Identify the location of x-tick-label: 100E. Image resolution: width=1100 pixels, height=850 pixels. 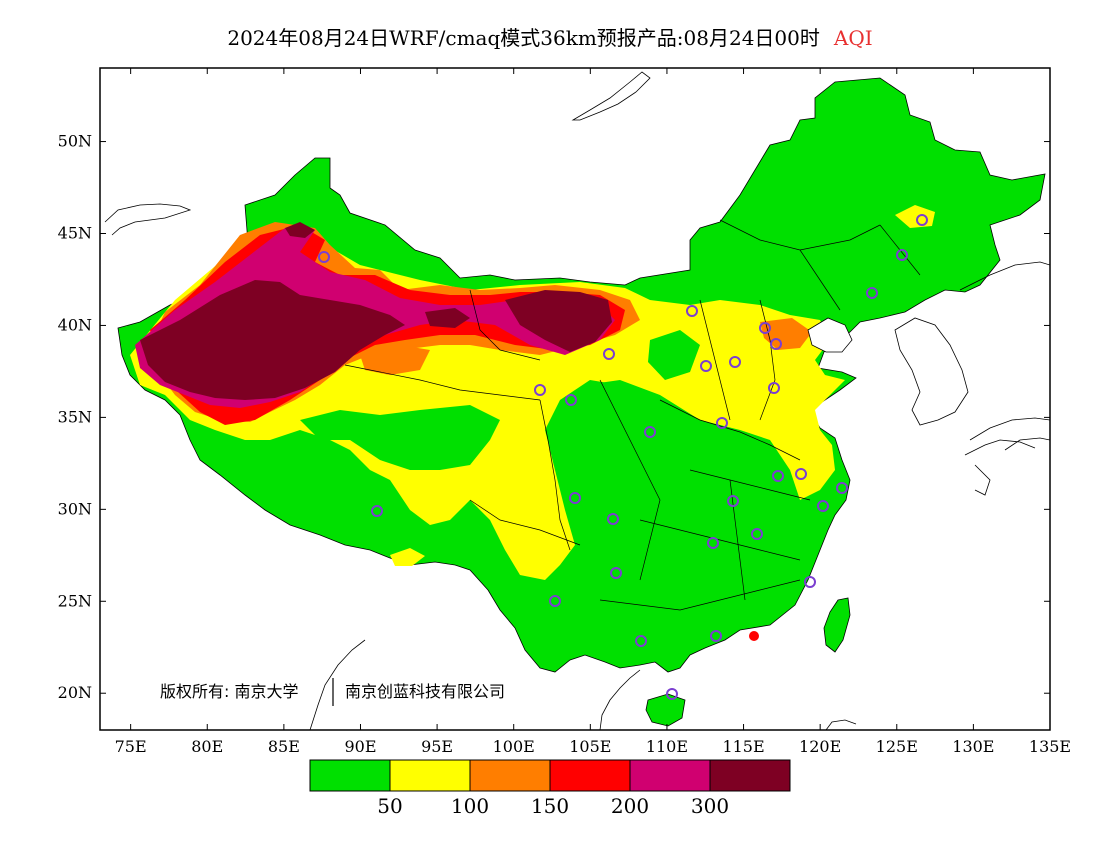
(514, 746).